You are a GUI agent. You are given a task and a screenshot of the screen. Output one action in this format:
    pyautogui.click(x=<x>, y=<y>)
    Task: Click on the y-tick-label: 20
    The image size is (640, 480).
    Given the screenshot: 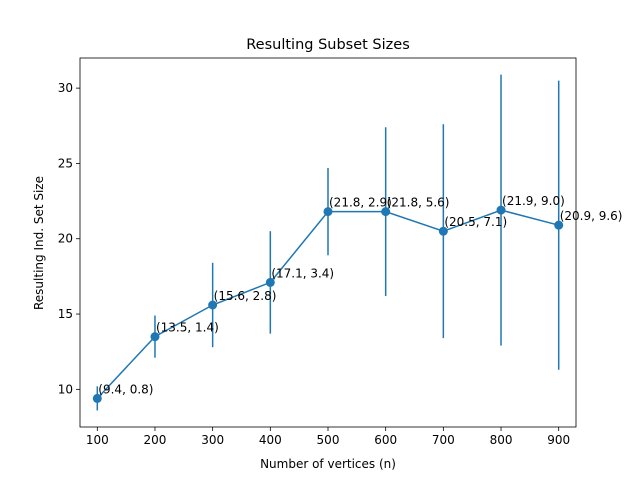 What is the action you would take?
    pyautogui.click(x=65, y=239)
    